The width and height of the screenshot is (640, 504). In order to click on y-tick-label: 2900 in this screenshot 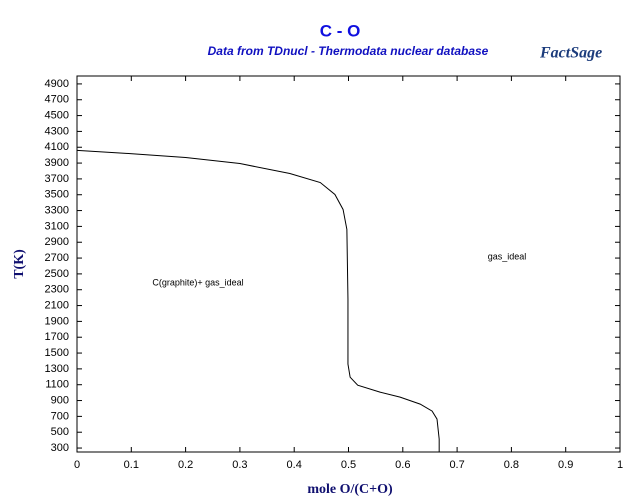, I will do `click(57, 242)`.